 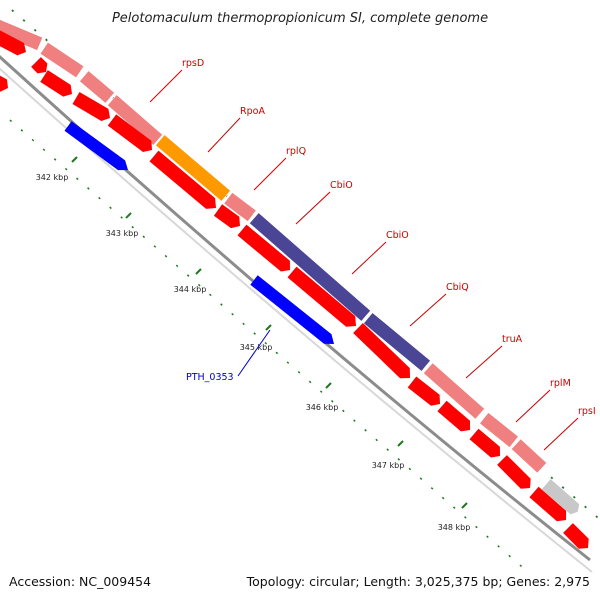 What do you see at coordinates (252, 111) in the screenshot?
I see `gene-label: RpoA` at bounding box center [252, 111].